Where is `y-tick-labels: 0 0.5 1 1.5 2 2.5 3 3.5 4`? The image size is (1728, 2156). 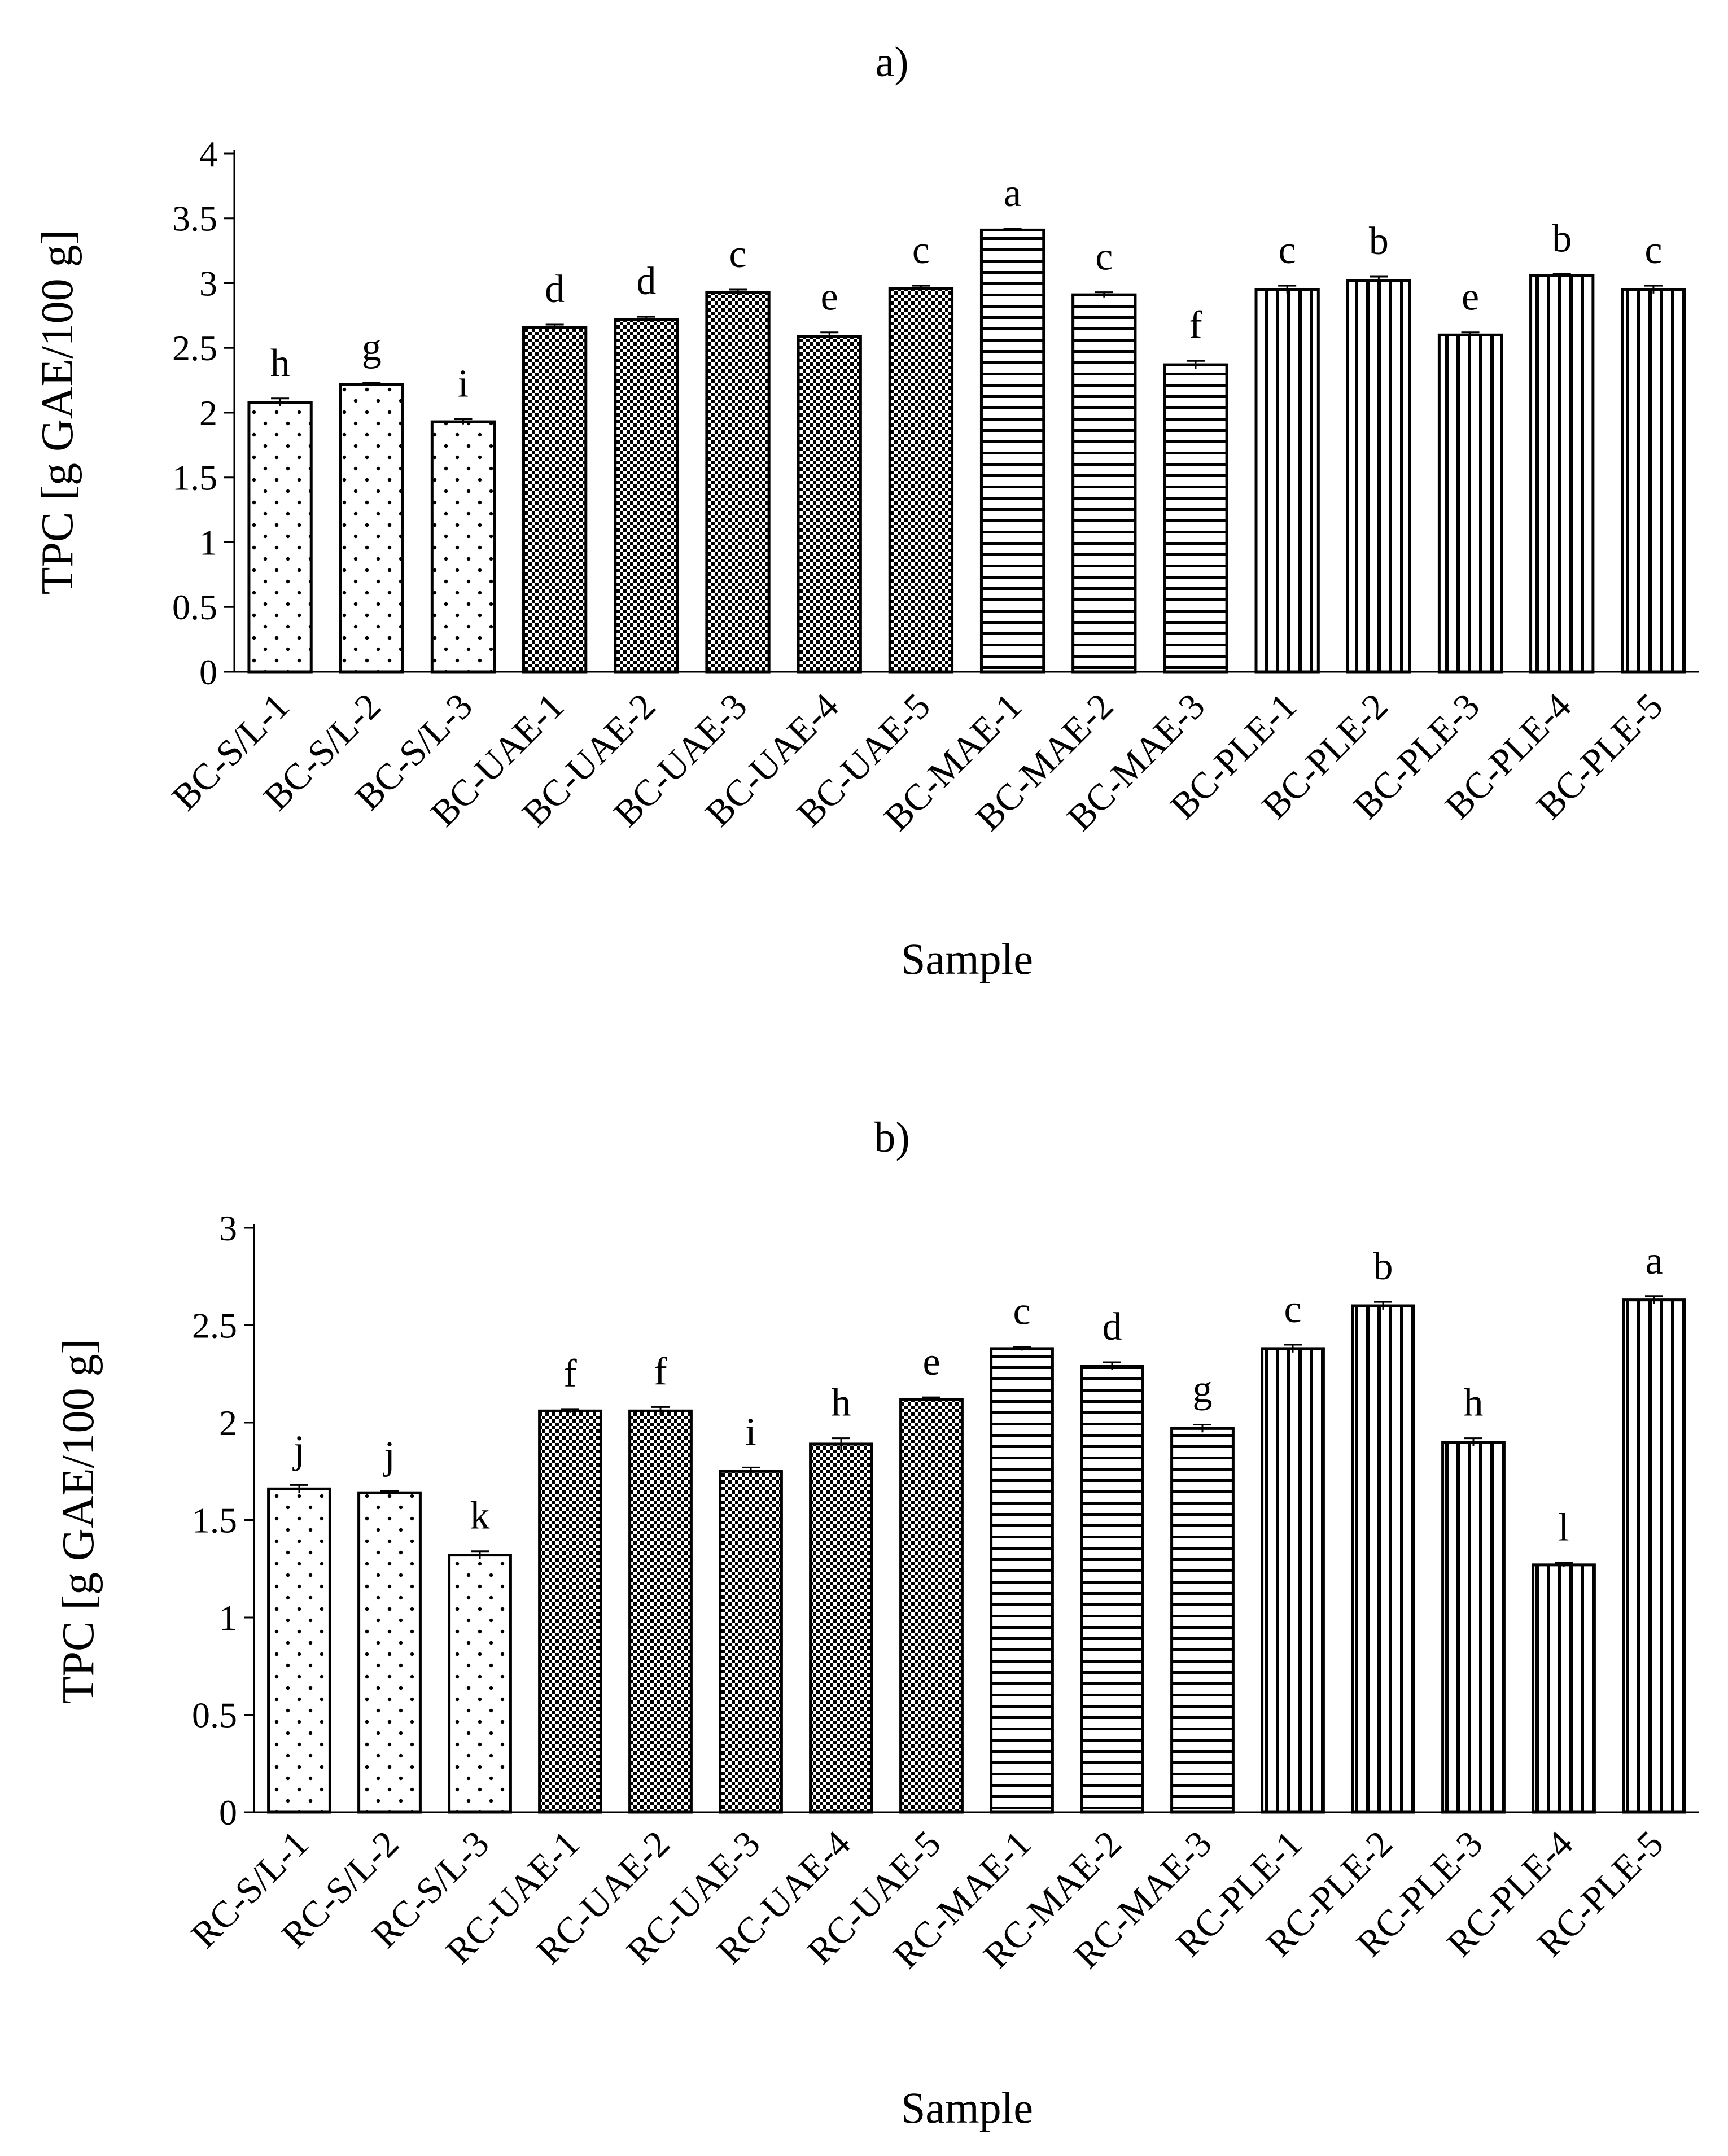 y-tick-labels: 0 0.5 1 1.5 2 2.5 3 3.5 4 is located at coordinates (203, 413).